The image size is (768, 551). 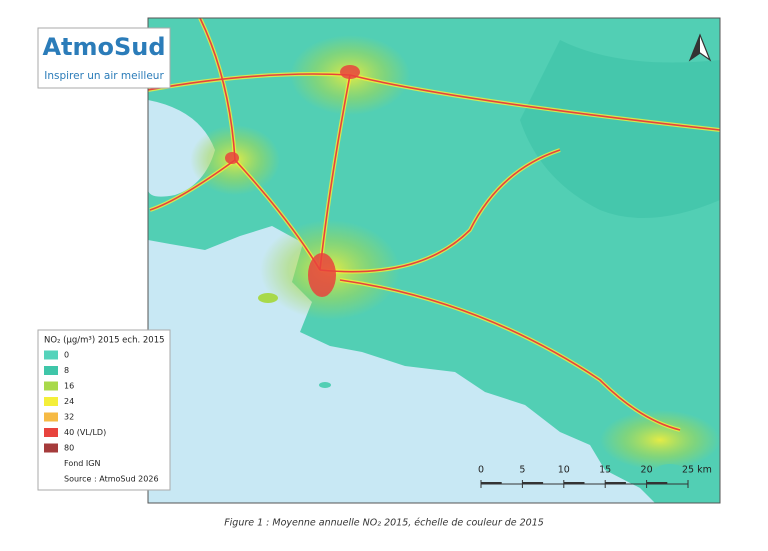 I want to click on scale-label: 25 km, so click(x=697, y=470).